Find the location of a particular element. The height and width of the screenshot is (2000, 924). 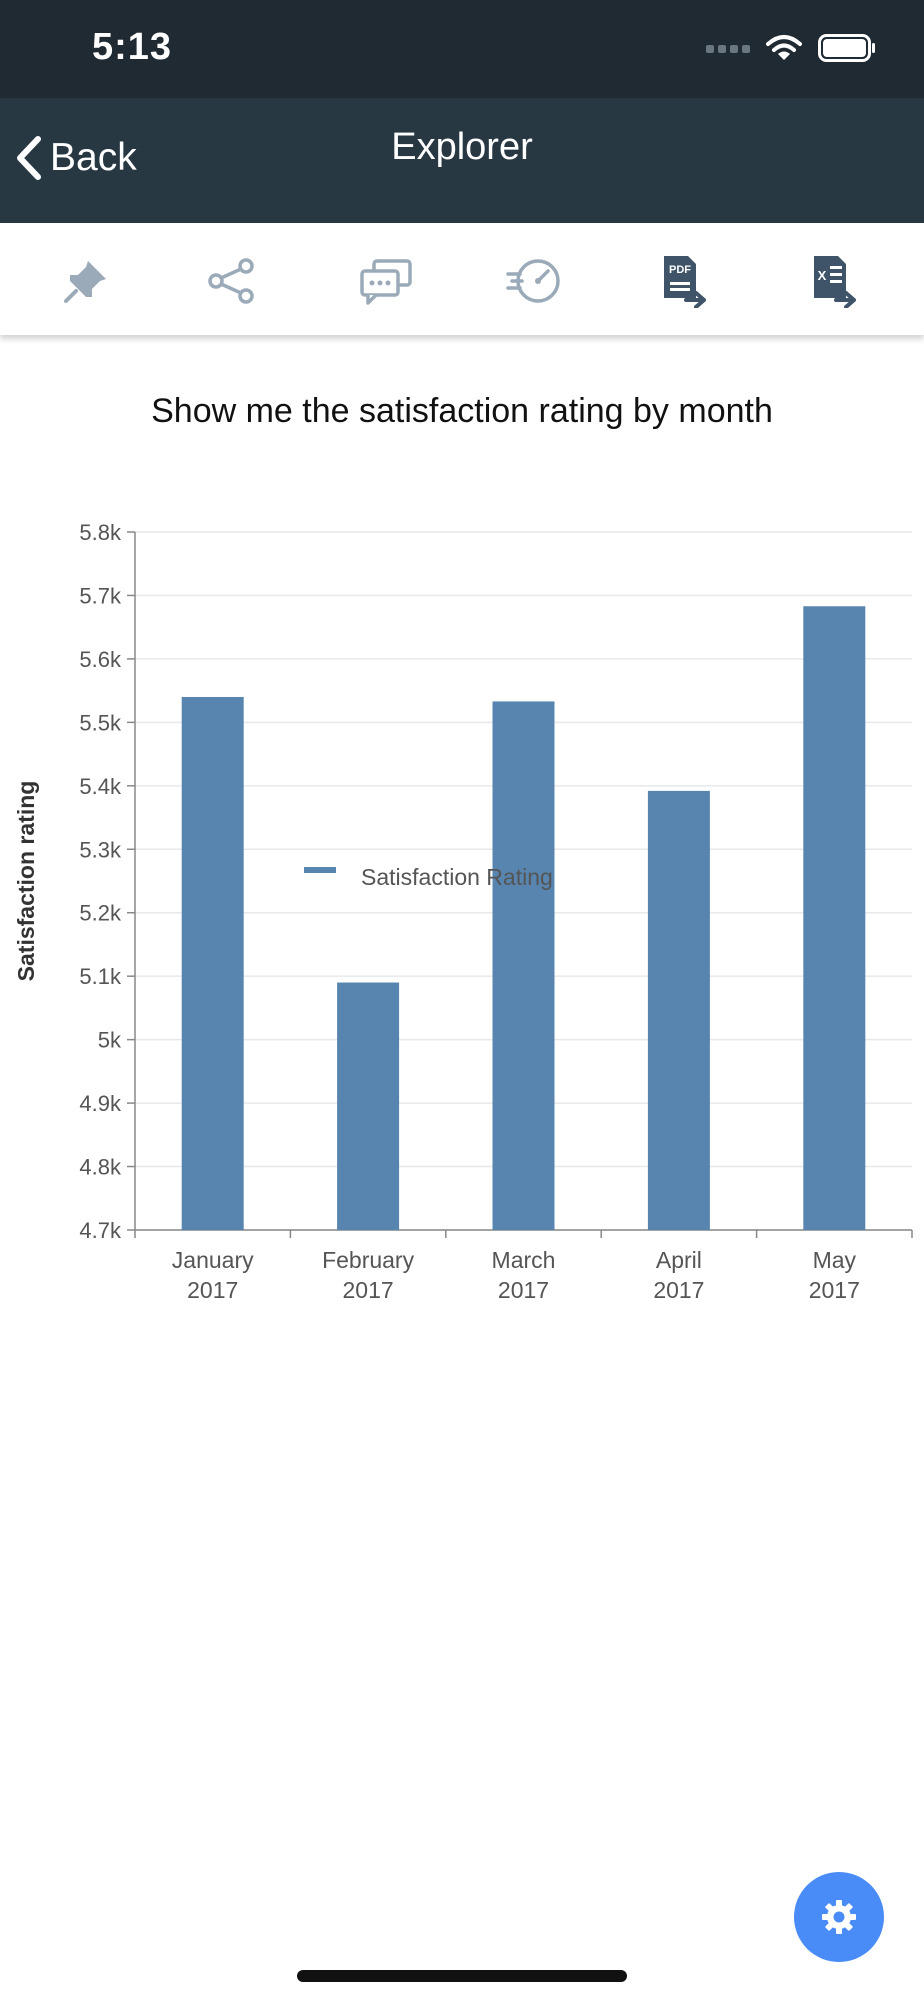

status-icons is located at coordinates (791, 48).